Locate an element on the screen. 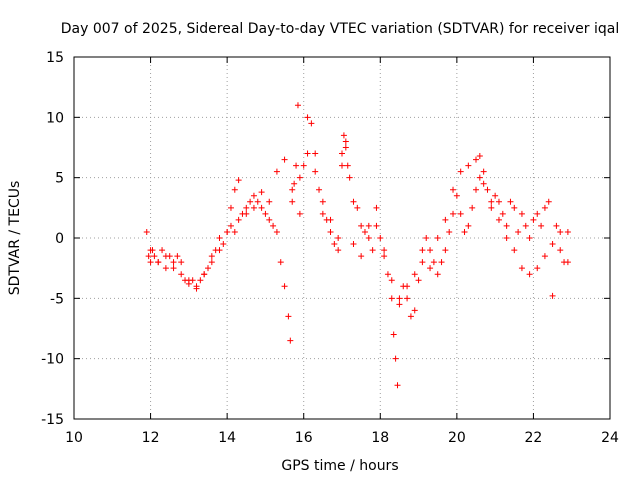 This screenshot has height=480, width=640. x-axis-label: GPS time / hours is located at coordinates (339, 466).